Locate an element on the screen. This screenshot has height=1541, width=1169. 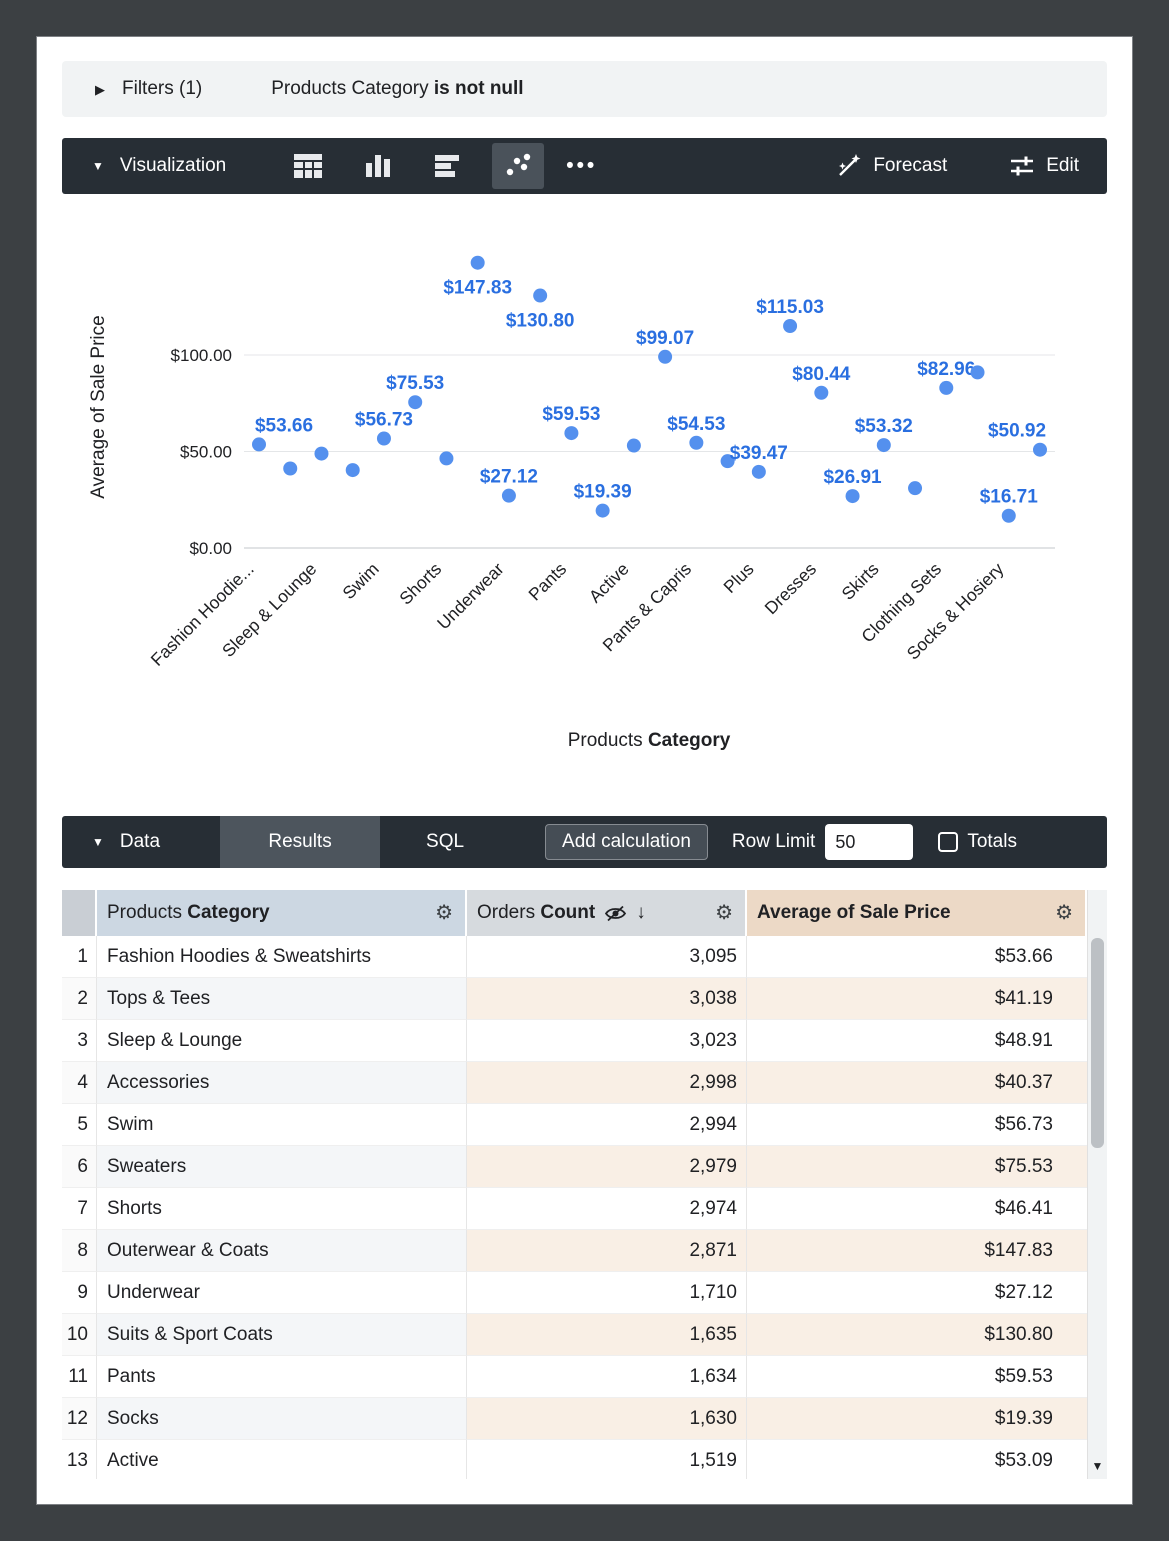
category-cell: Tops & Tees is located at coordinates (282, 999).